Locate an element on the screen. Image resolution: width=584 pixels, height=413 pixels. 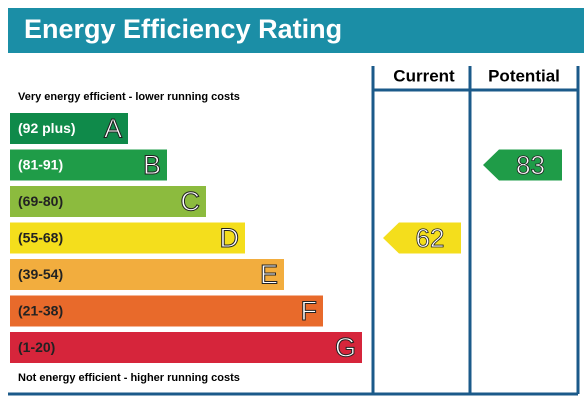
header-potential: Potential is located at coordinates (524, 75).